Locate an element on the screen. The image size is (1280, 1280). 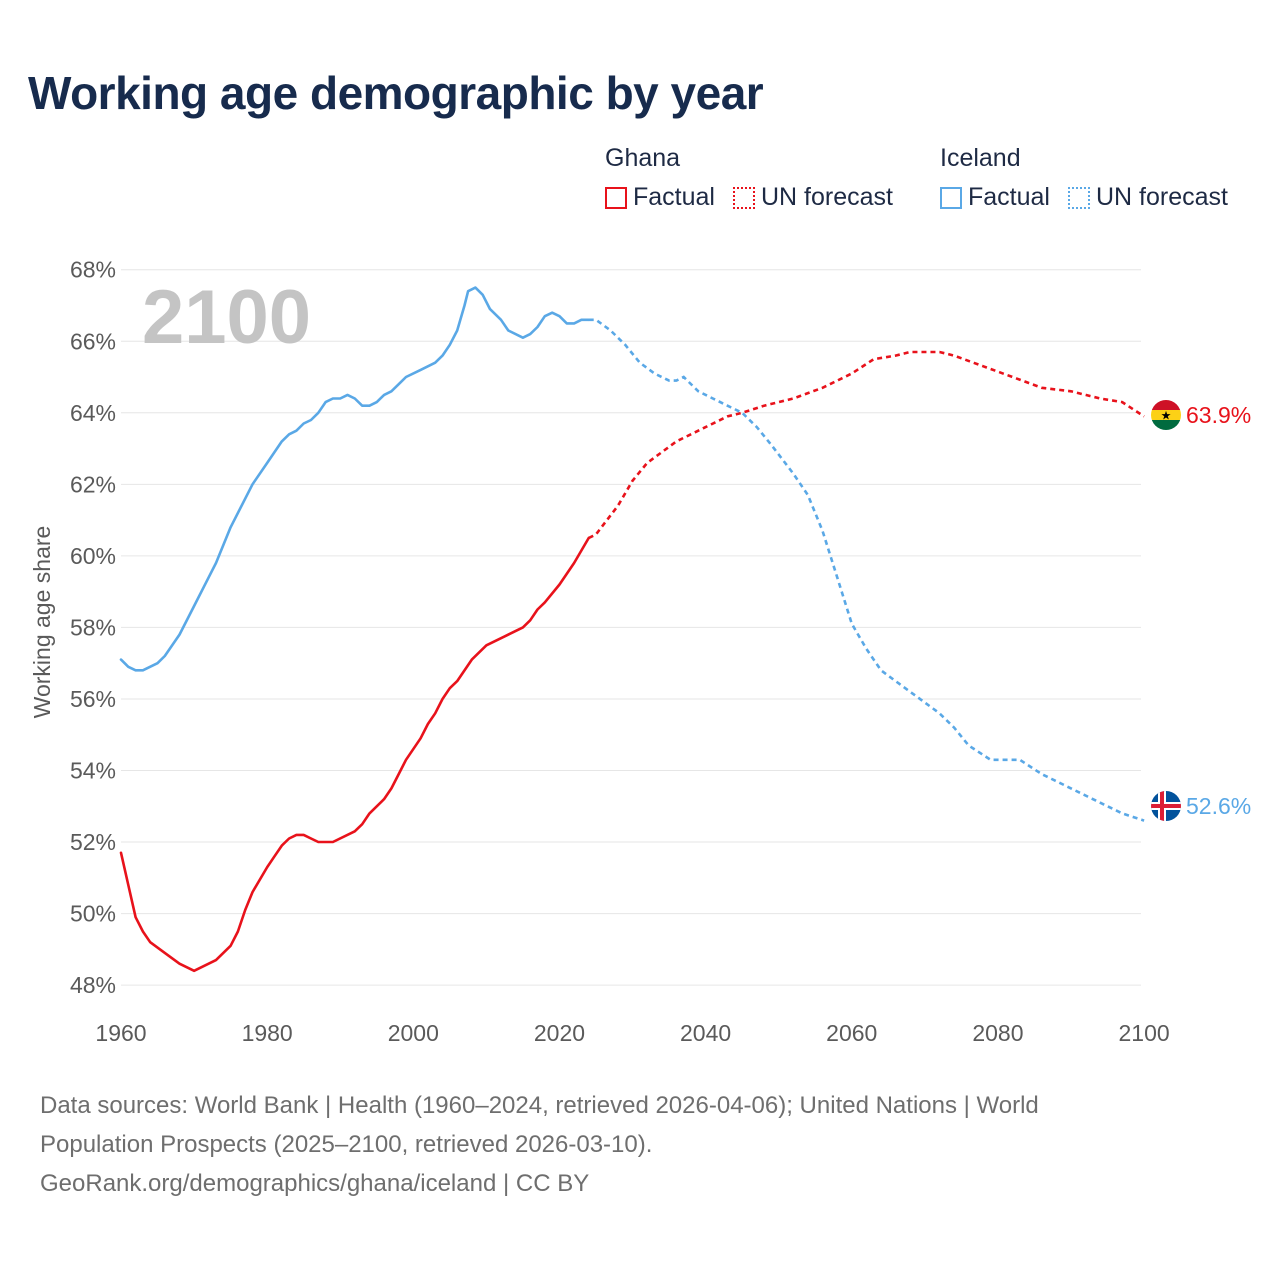
y-tick-label-64: 64% is located at coordinates (93, 413).